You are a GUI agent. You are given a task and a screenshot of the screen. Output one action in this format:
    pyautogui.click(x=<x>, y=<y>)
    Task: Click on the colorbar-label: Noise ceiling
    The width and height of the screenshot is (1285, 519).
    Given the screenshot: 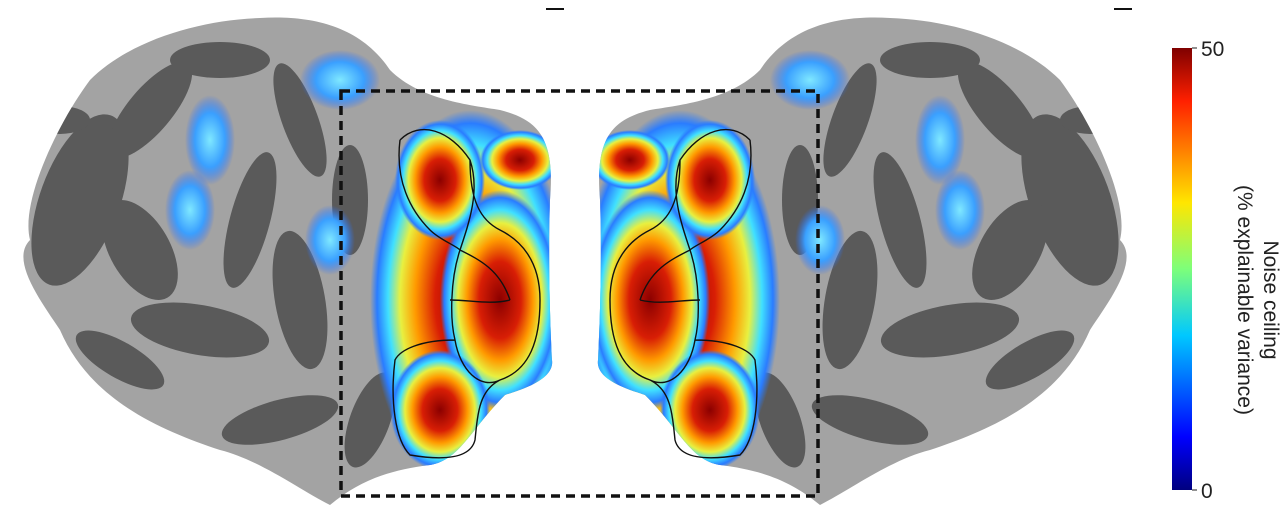 What is the action you would take?
    pyautogui.click(x=1270, y=299)
    